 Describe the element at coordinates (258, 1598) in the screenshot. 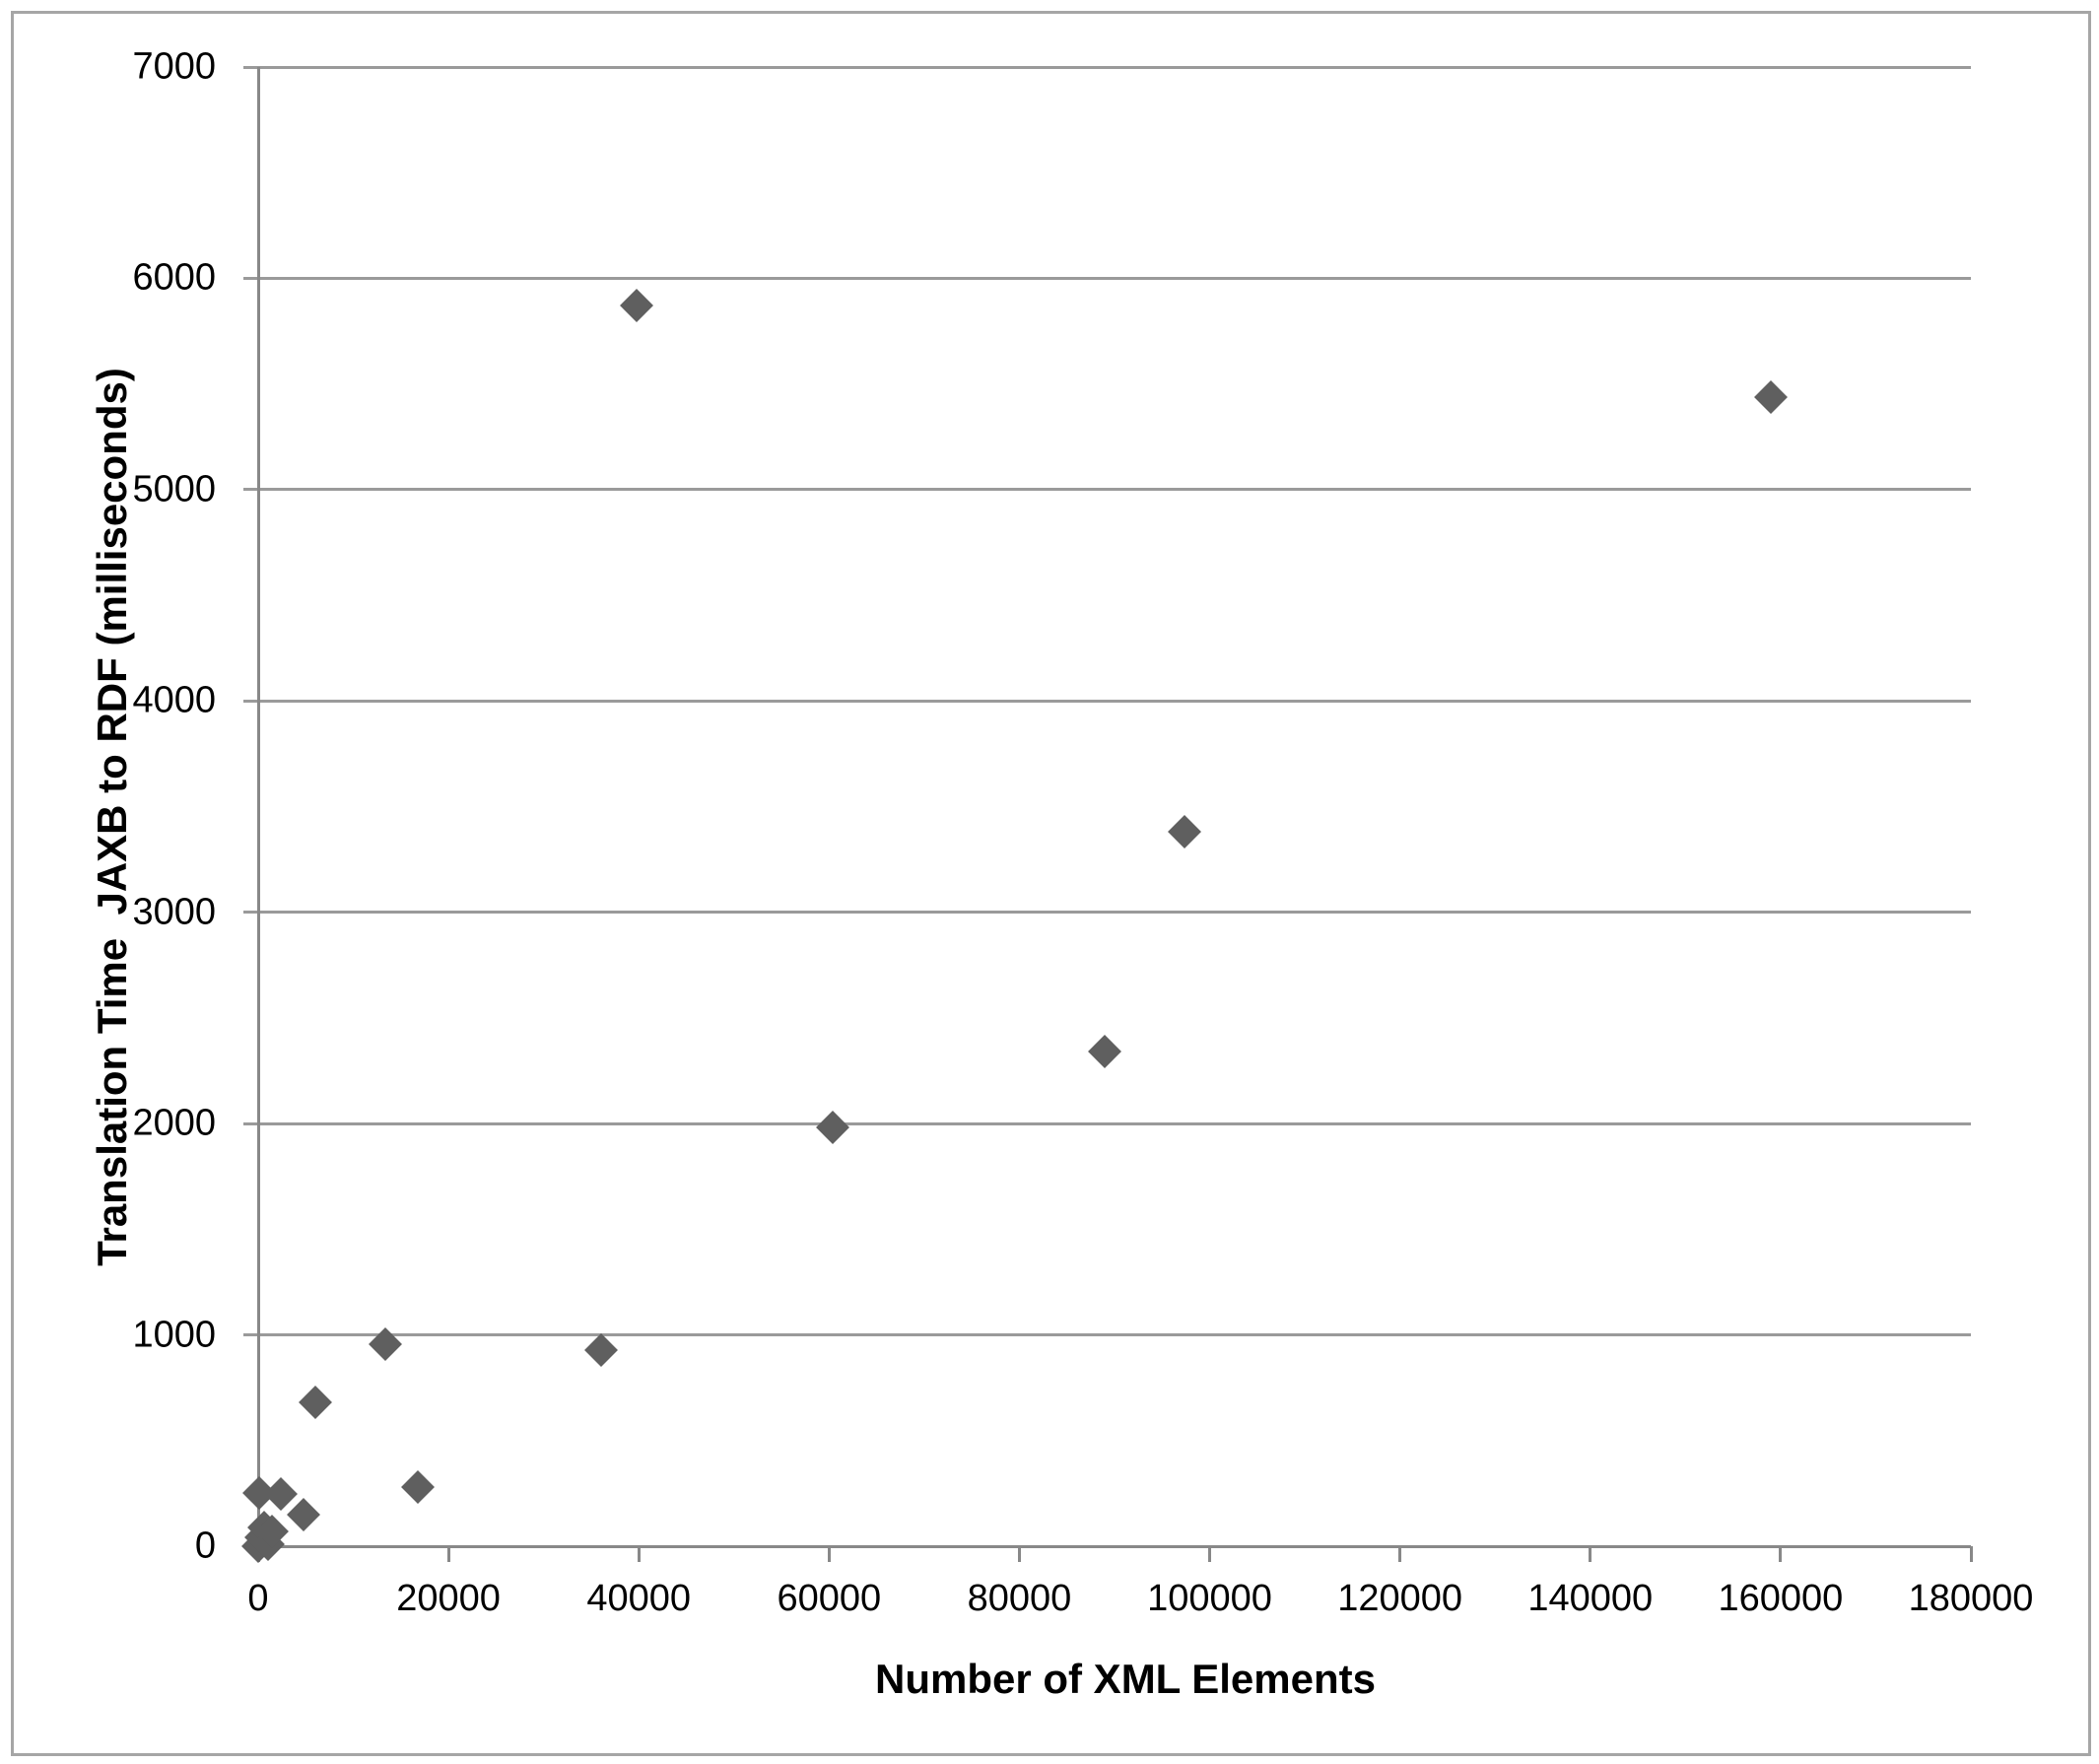

I see `x-tick-label: 0` at that location.